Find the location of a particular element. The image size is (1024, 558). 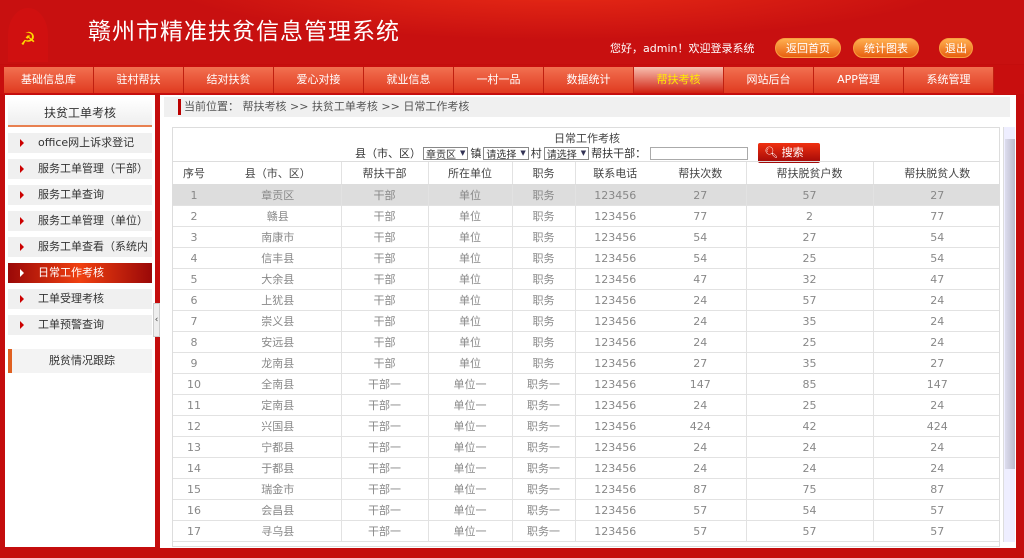

table-row: 5 大余县 干部 单位 职务 123456 47 32 47 is located at coordinates (586, 279).